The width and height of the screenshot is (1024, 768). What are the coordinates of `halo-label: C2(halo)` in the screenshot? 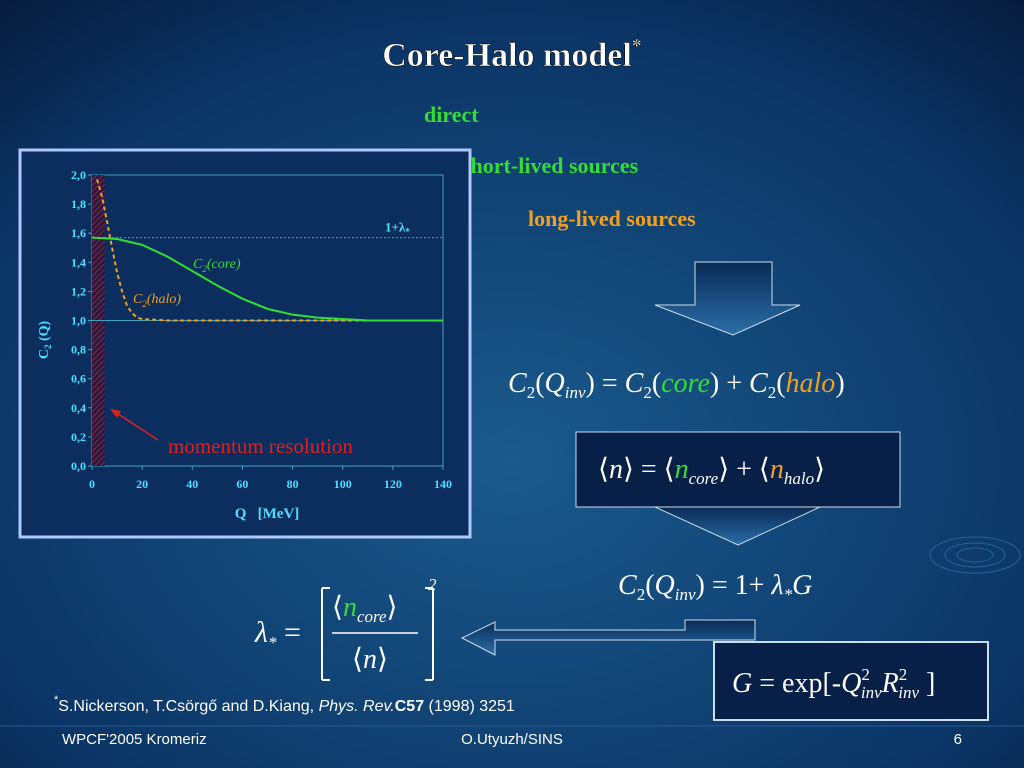 It's located at (157, 300).